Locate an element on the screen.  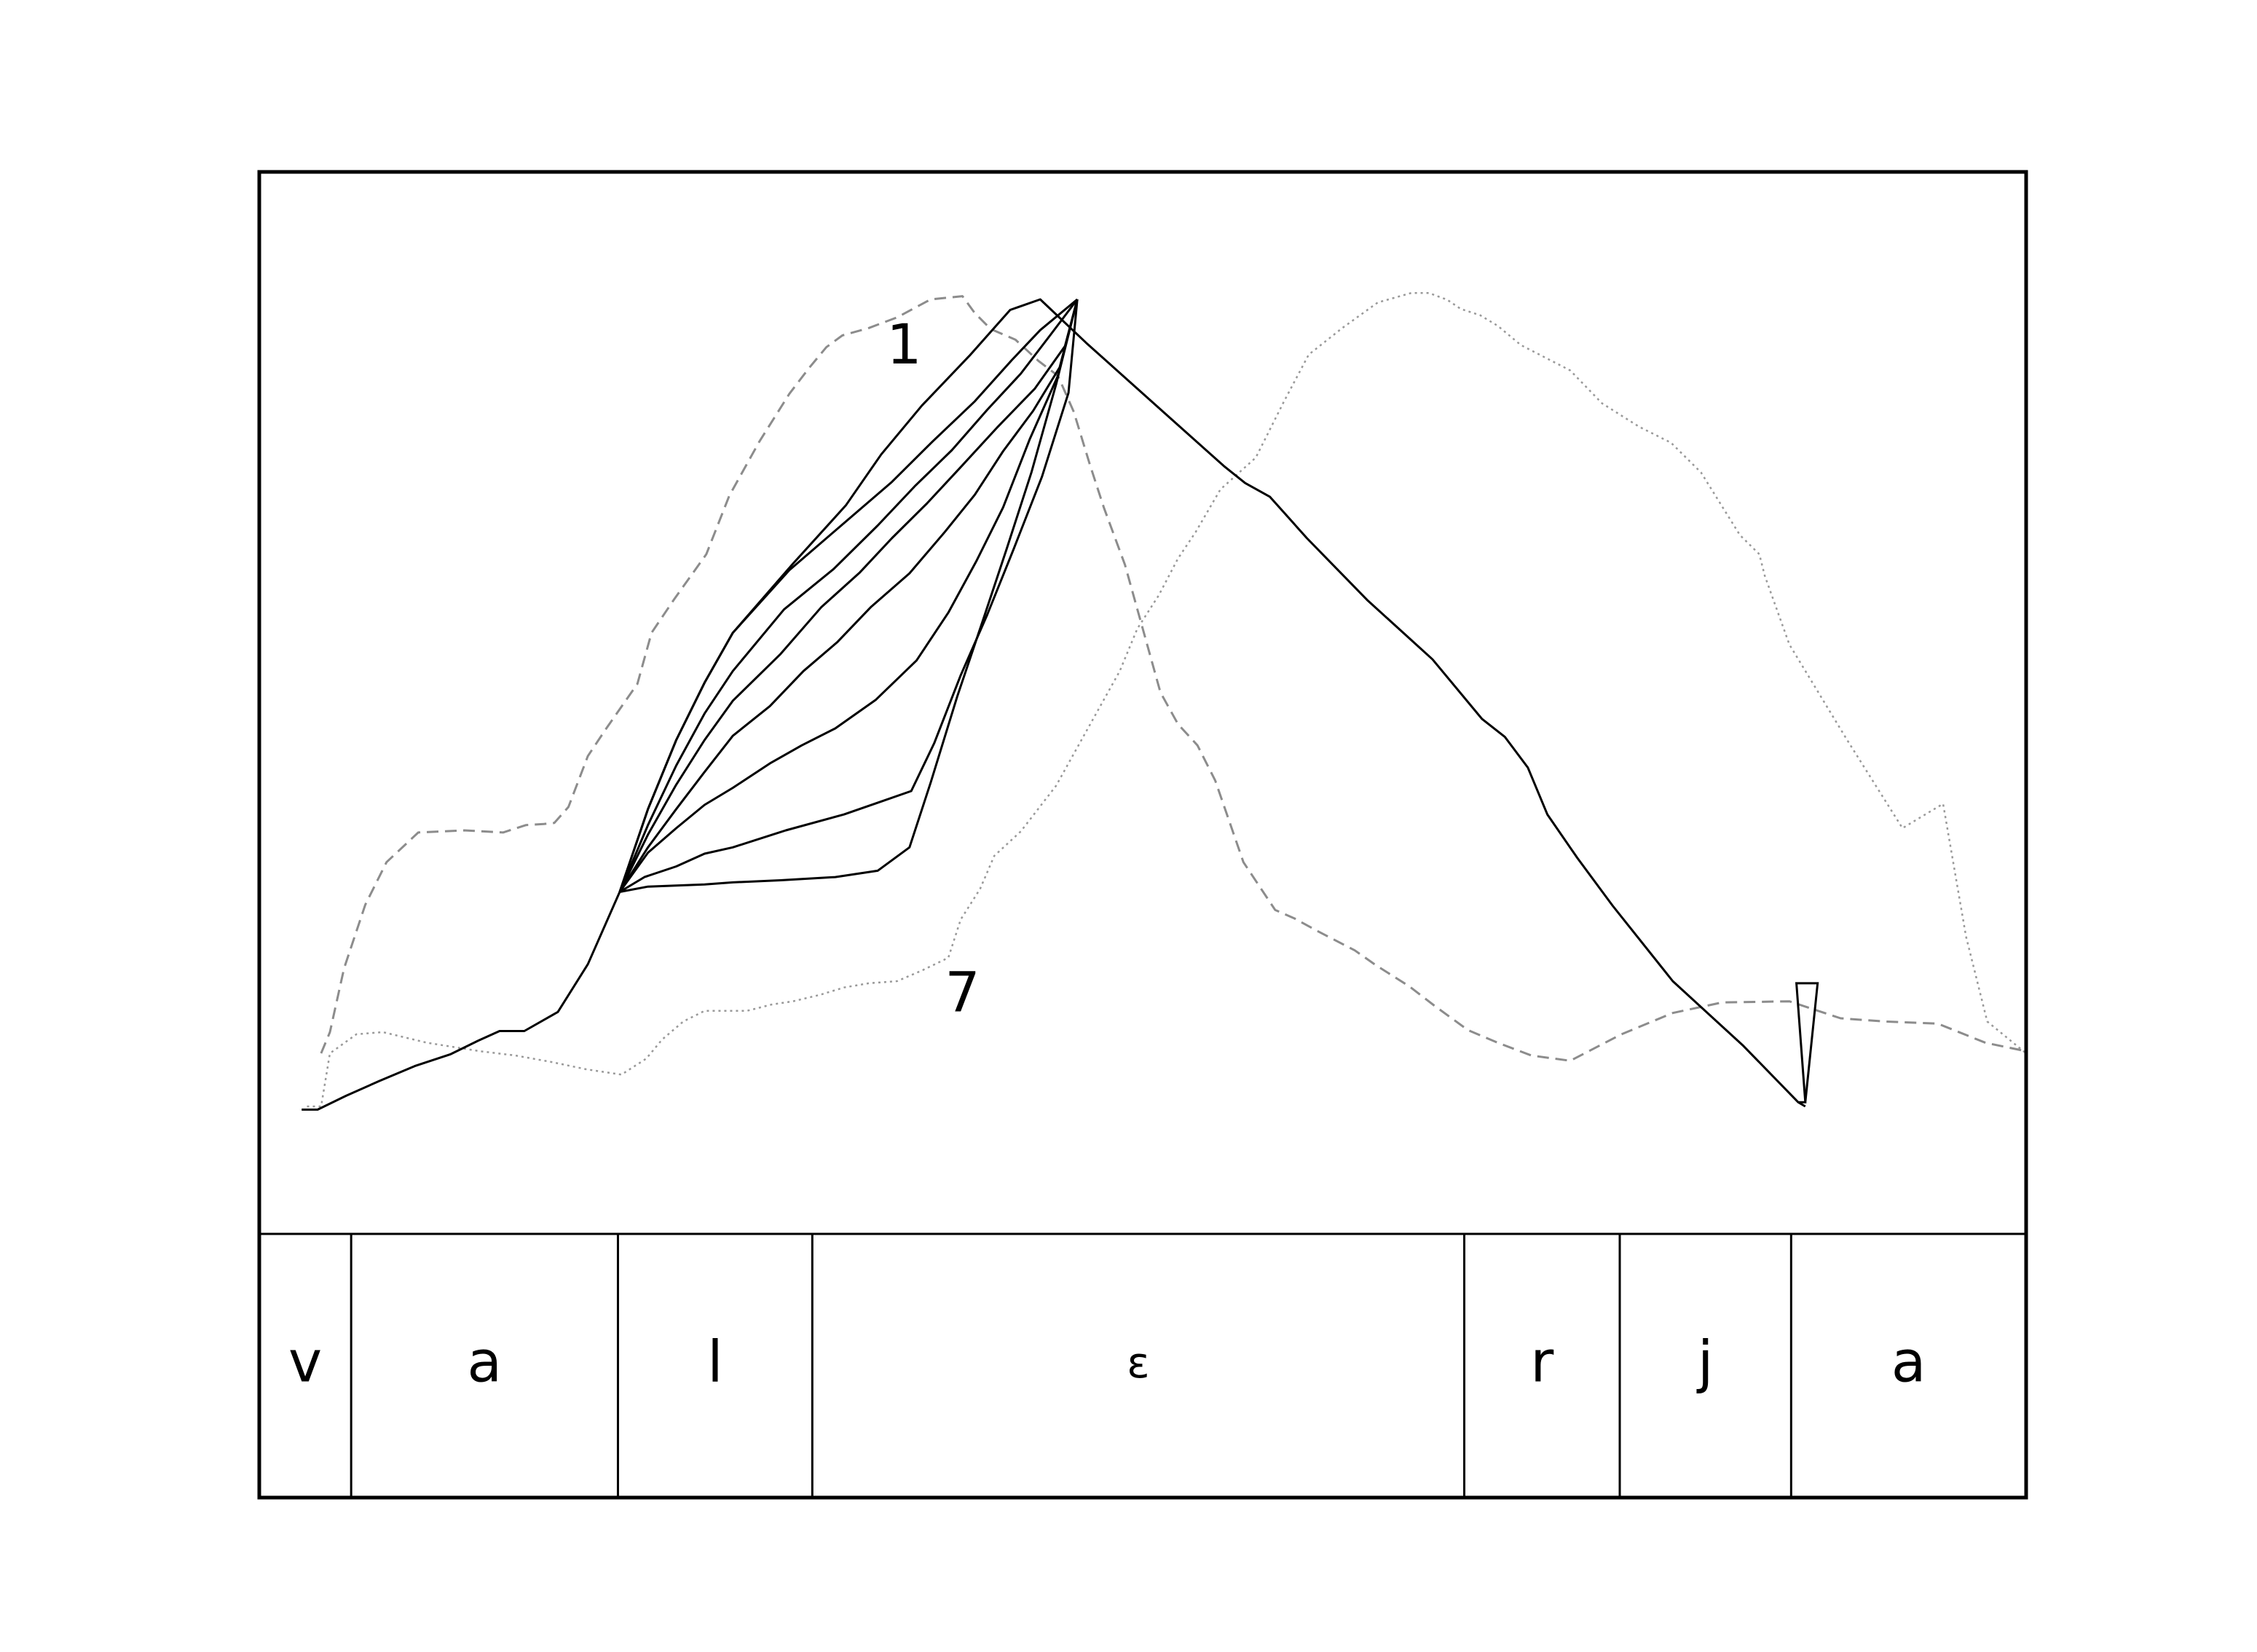
segment-label-4: ε is located at coordinates (1138, 1363).